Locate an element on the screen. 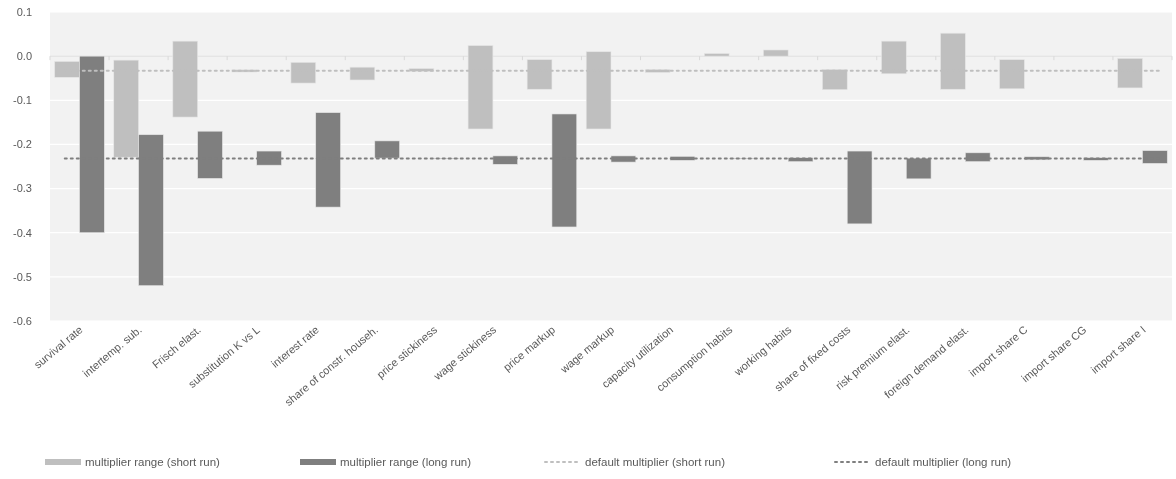 This screenshot has height=479, width=1176. legend-label: default multiplier (short run) is located at coordinates (655, 462).